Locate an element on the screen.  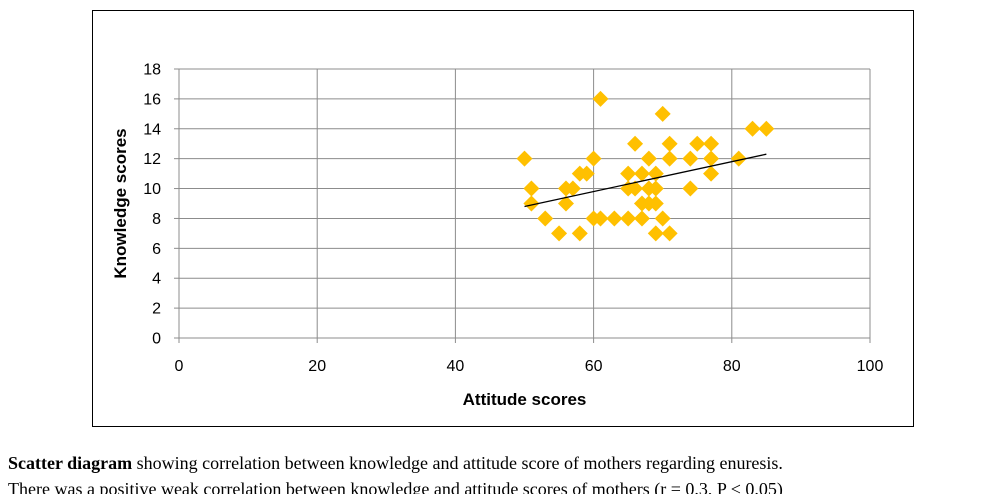
x-tick-label: 100 is located at coordinates (870, 366).